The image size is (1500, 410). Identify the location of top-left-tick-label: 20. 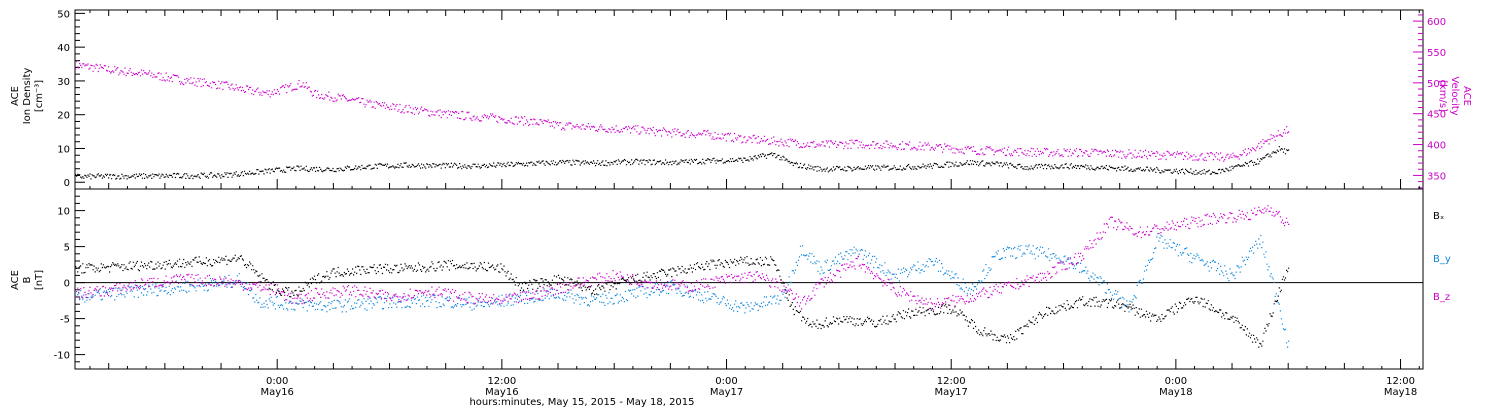
(63, 116).